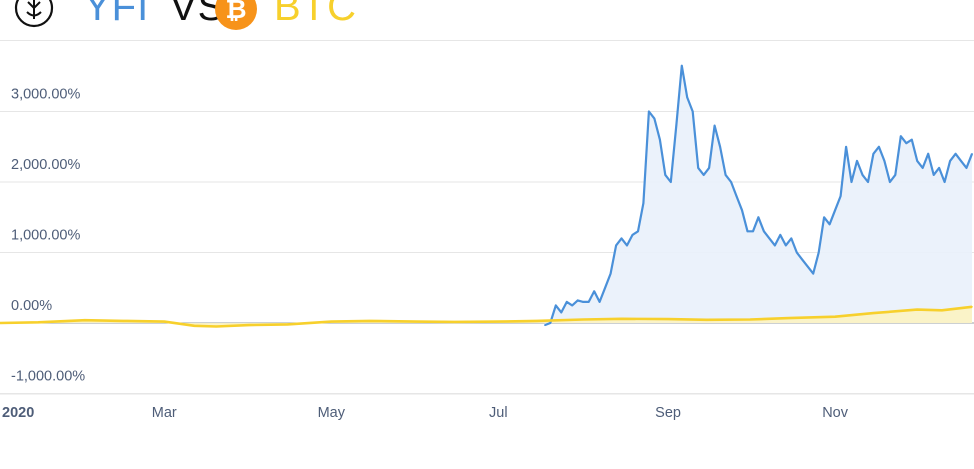 Image resolution: width=974 pixels, height=469 pixels. What do you see at coordinates (668, 413) in the screenshot?
I see `x-tick-label: Sep` at bounding box center [668, 413].